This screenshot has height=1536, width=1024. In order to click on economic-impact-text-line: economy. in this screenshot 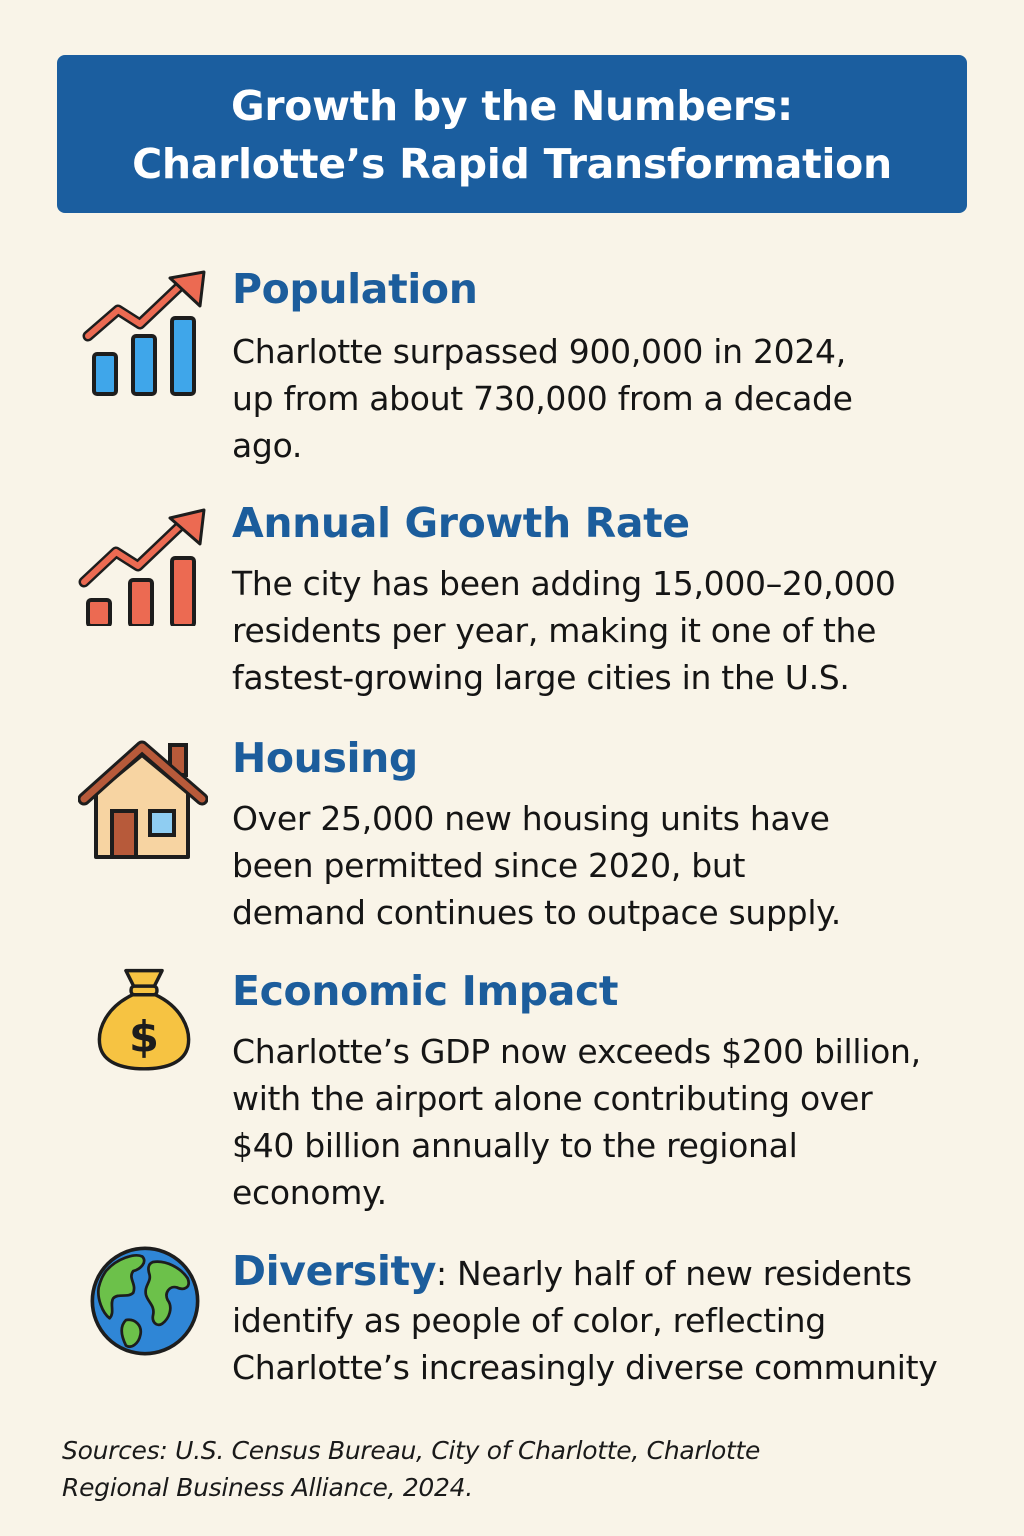, I will do `click(309, 1192)`.